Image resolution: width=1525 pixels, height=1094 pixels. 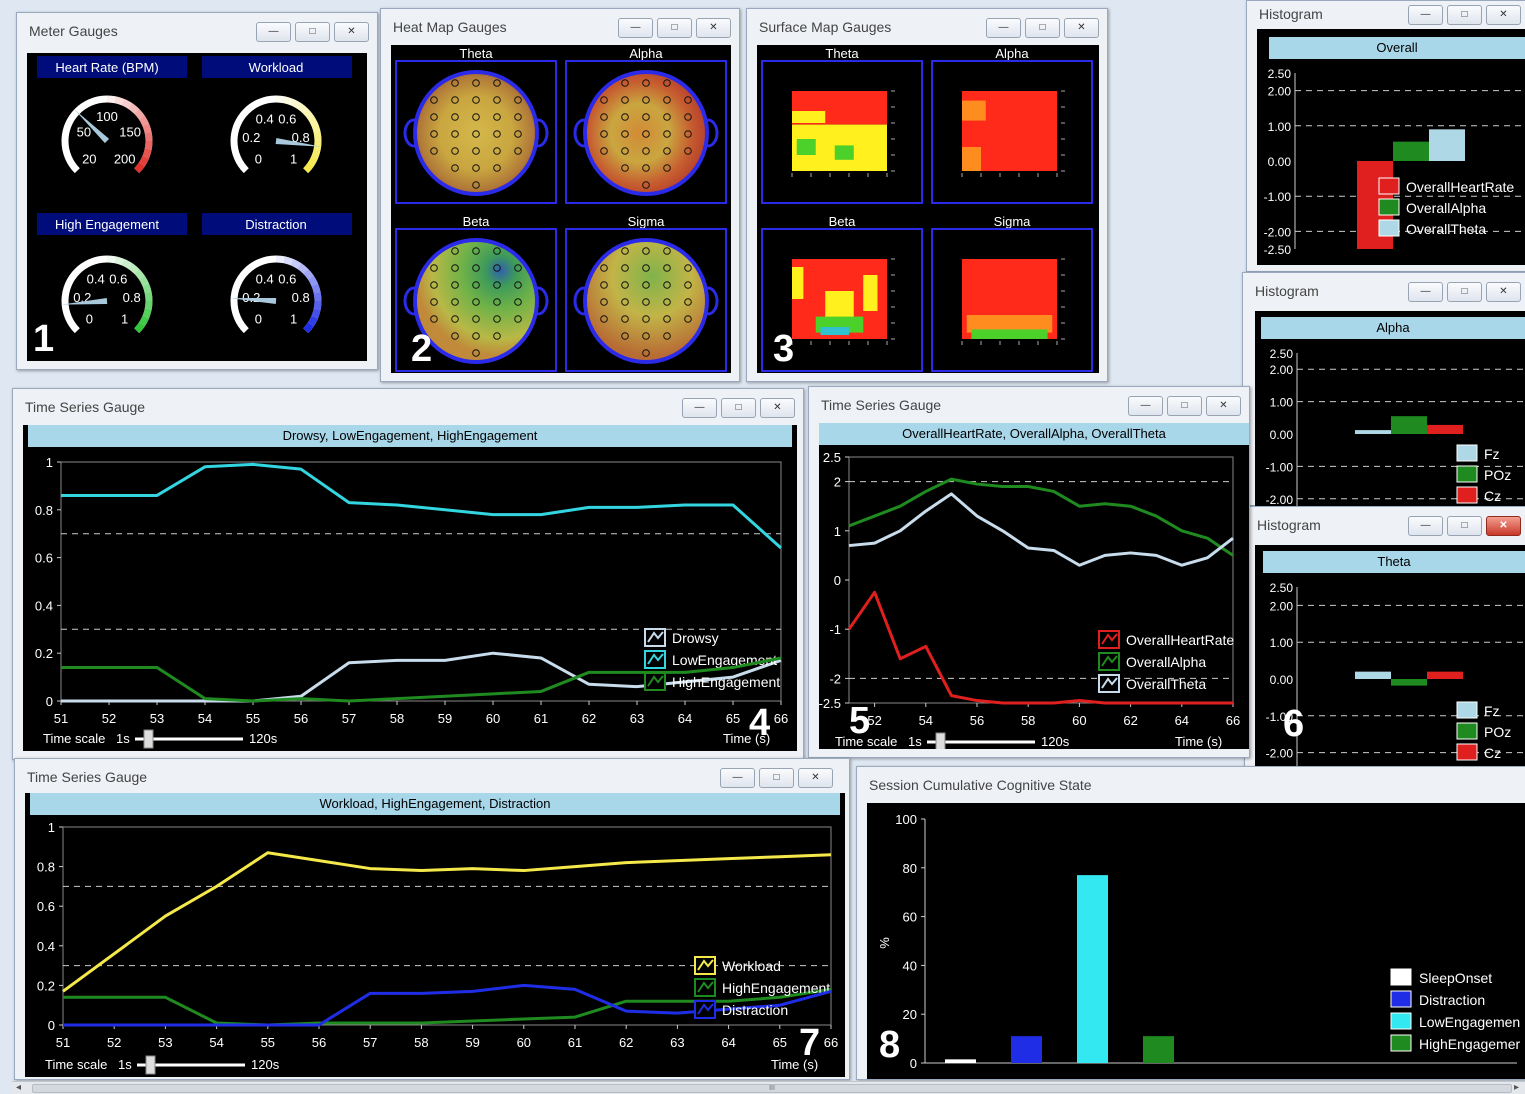 What do you see at coordinates (276, 134) in the screenshot?
I see `gauge-dial: 0 0.2 0.4 0.6 0.8 1` at bounding box center [276, 134].